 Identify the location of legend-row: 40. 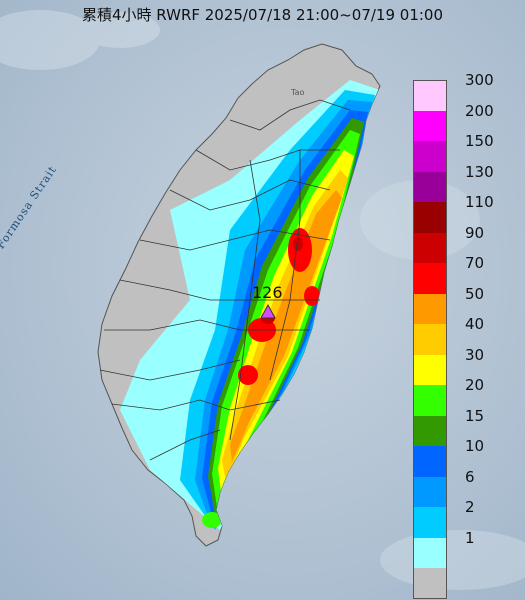
(460, 335).